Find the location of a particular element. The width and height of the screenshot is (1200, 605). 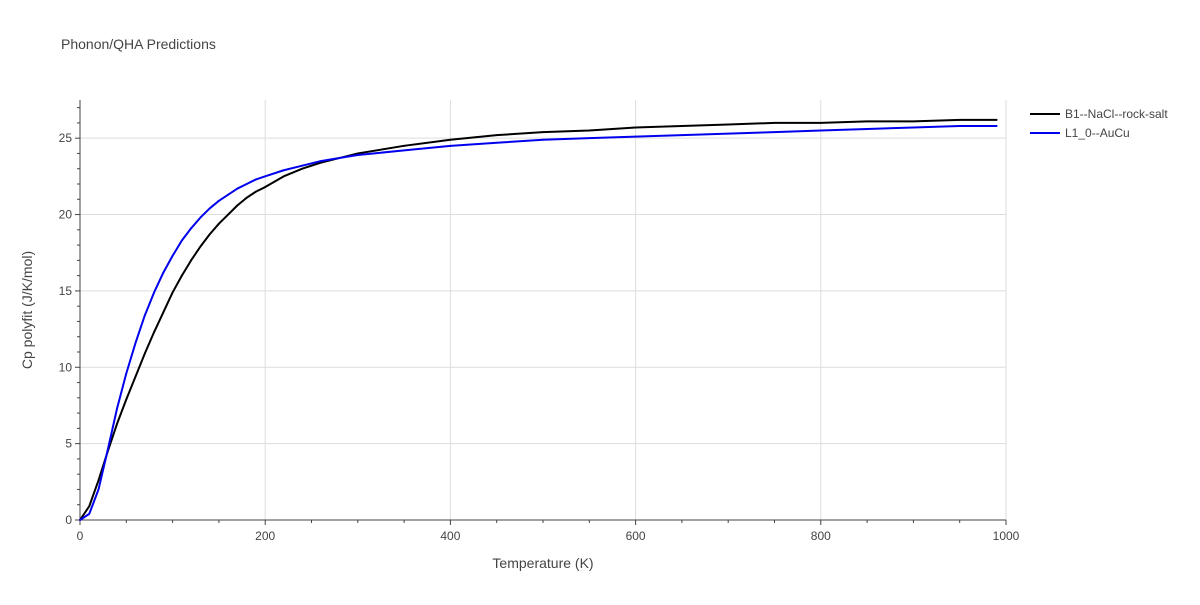

y-tick-label: 10 is located at coordinates (66, 367).